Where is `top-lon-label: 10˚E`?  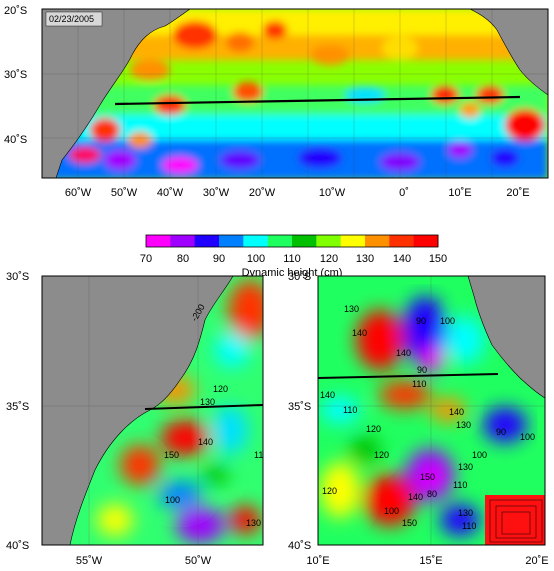 top-lon-label: 10˚E is located at coordinates (459, 193).